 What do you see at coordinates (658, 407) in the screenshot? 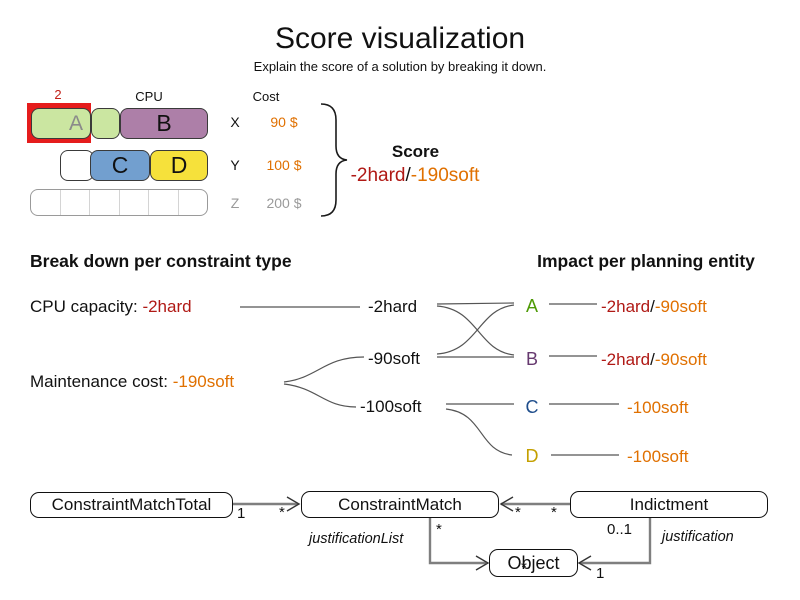
I see `entity-c-score: -100soft` at bounding box center [658, 407].